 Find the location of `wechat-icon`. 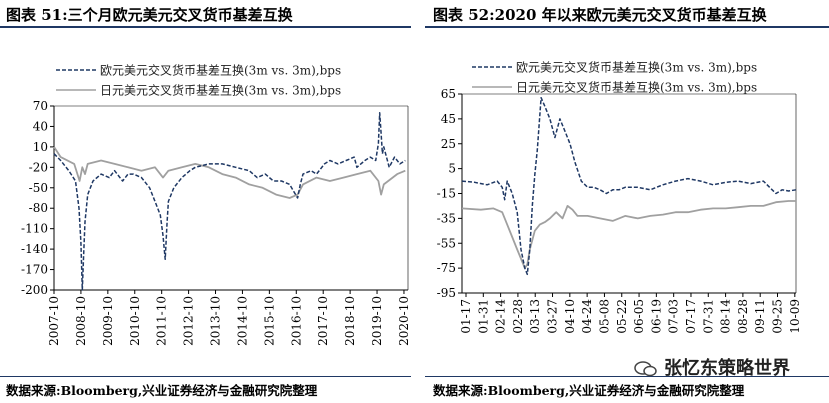

wechat-icon is located at coordinates (646, 369).